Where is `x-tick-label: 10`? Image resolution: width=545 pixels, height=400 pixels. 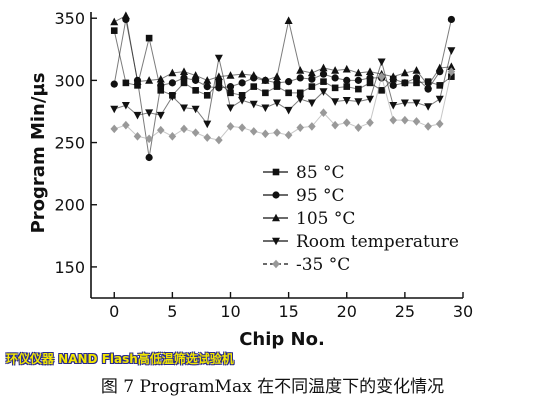 x-tick-label: 10 is located at coordinates (230, 311).